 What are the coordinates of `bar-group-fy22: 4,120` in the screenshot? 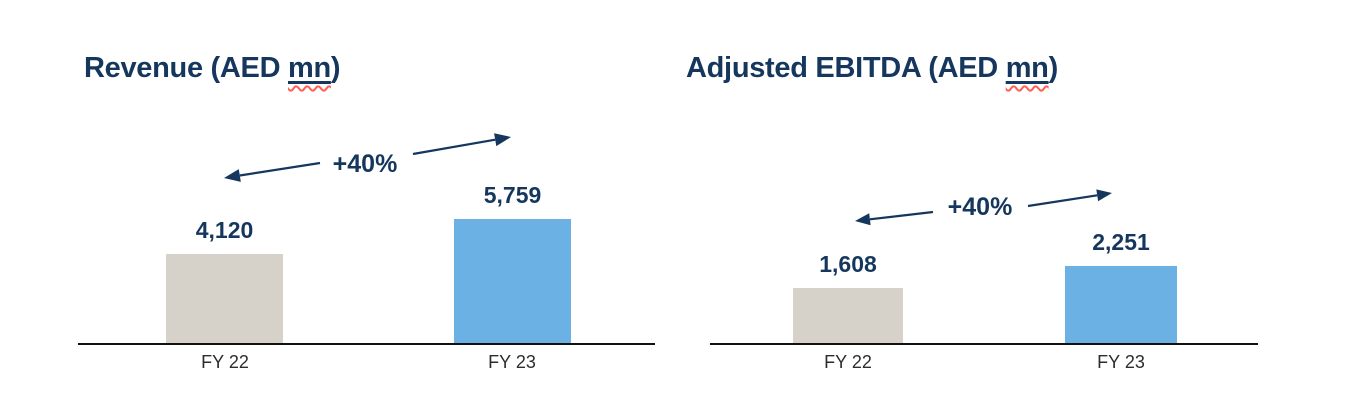 It's located at (224, 280).